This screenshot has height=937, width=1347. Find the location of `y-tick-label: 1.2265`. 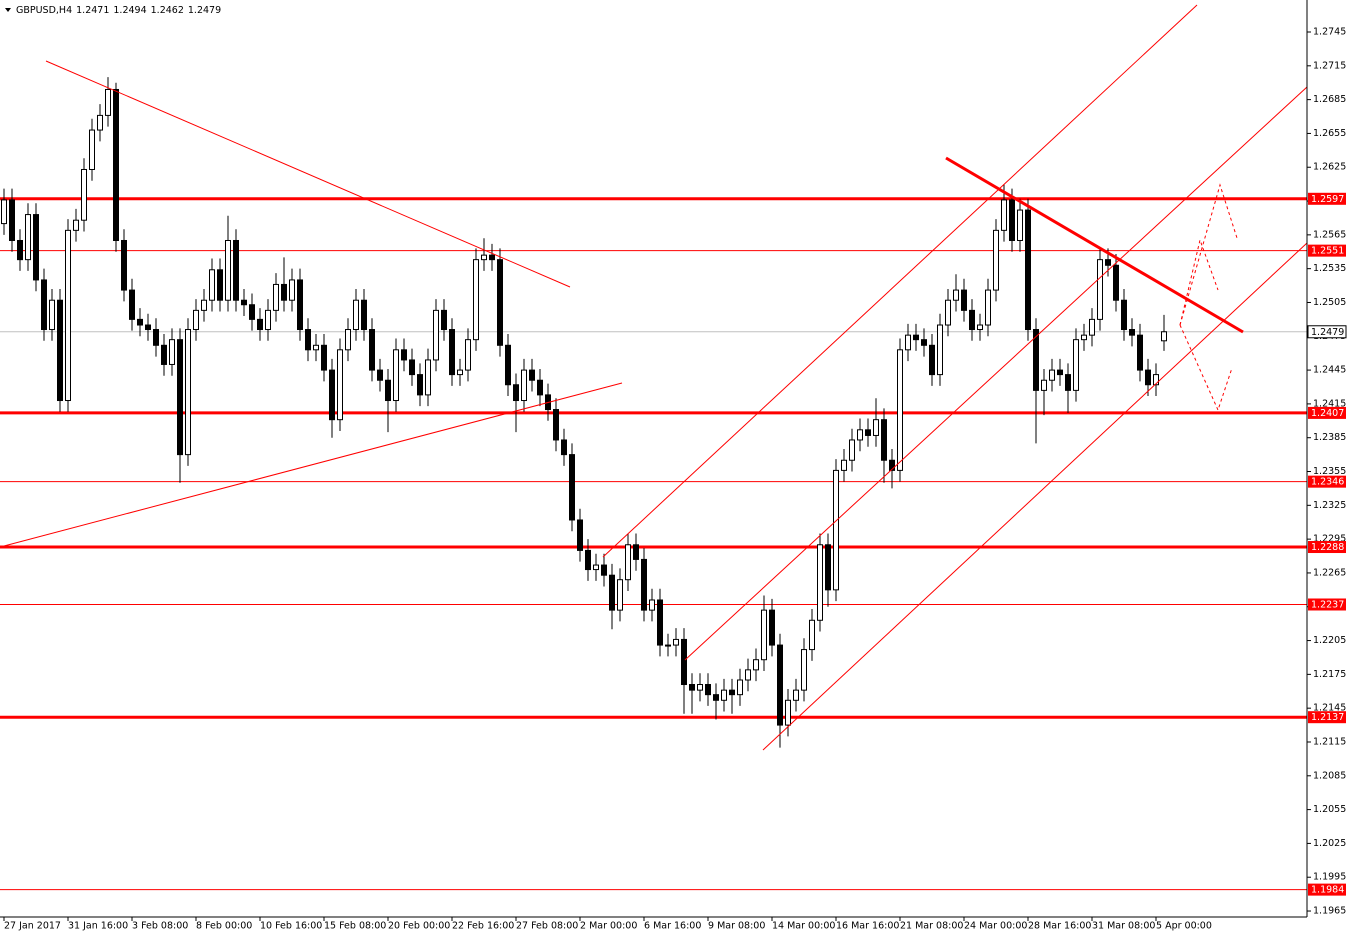

y-tick-label: 1.2265 is located at coordinates (1329, 572).